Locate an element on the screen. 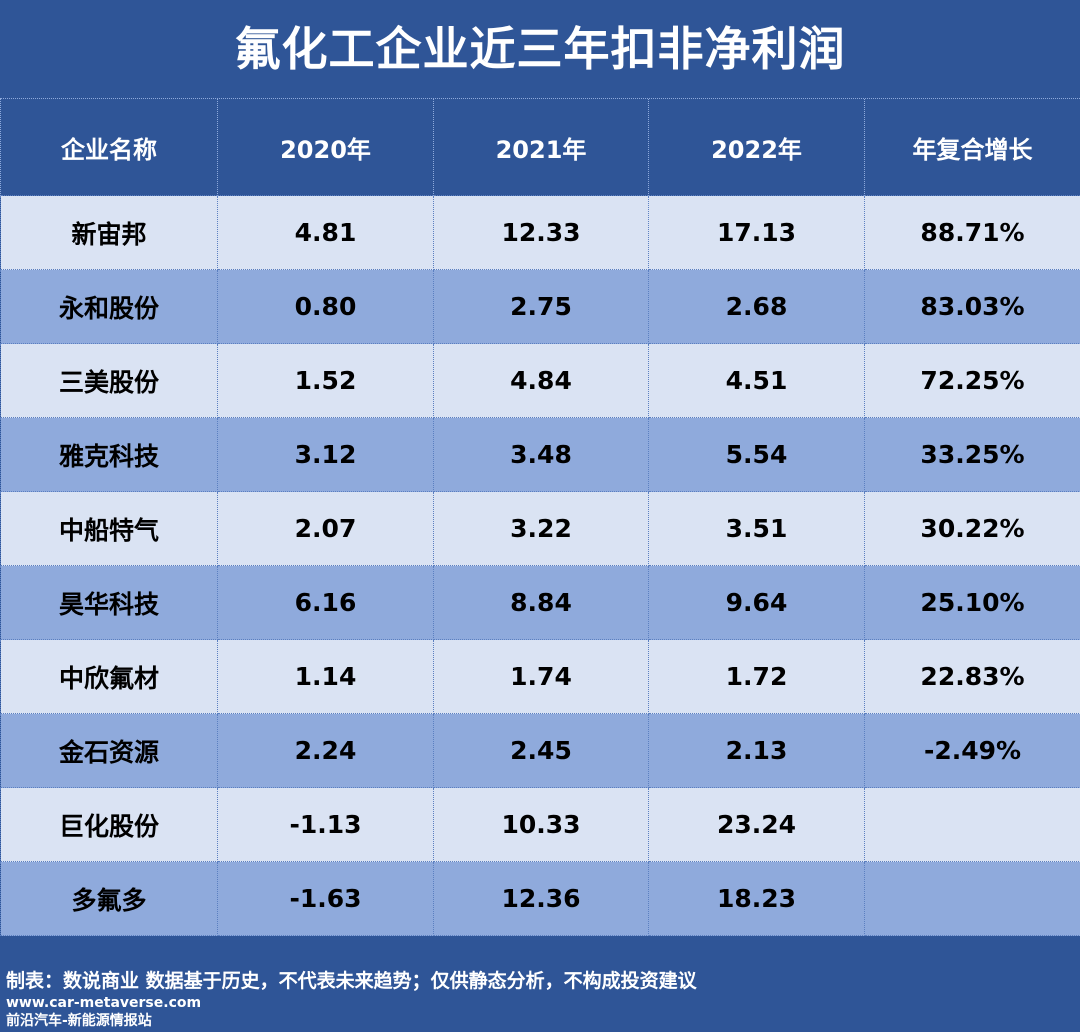 The width and height of the screenshot is (1080, 1032). cell-2021: 12.36 is located at coordinates (541, 898).